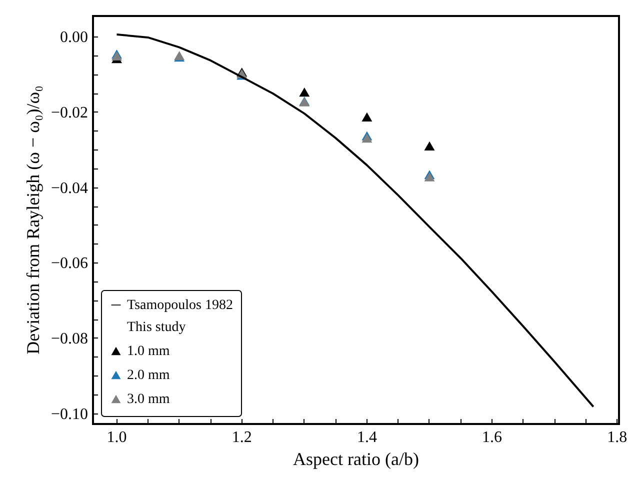  I want to click on y-tick-label: −0.06, so click(69, 263).